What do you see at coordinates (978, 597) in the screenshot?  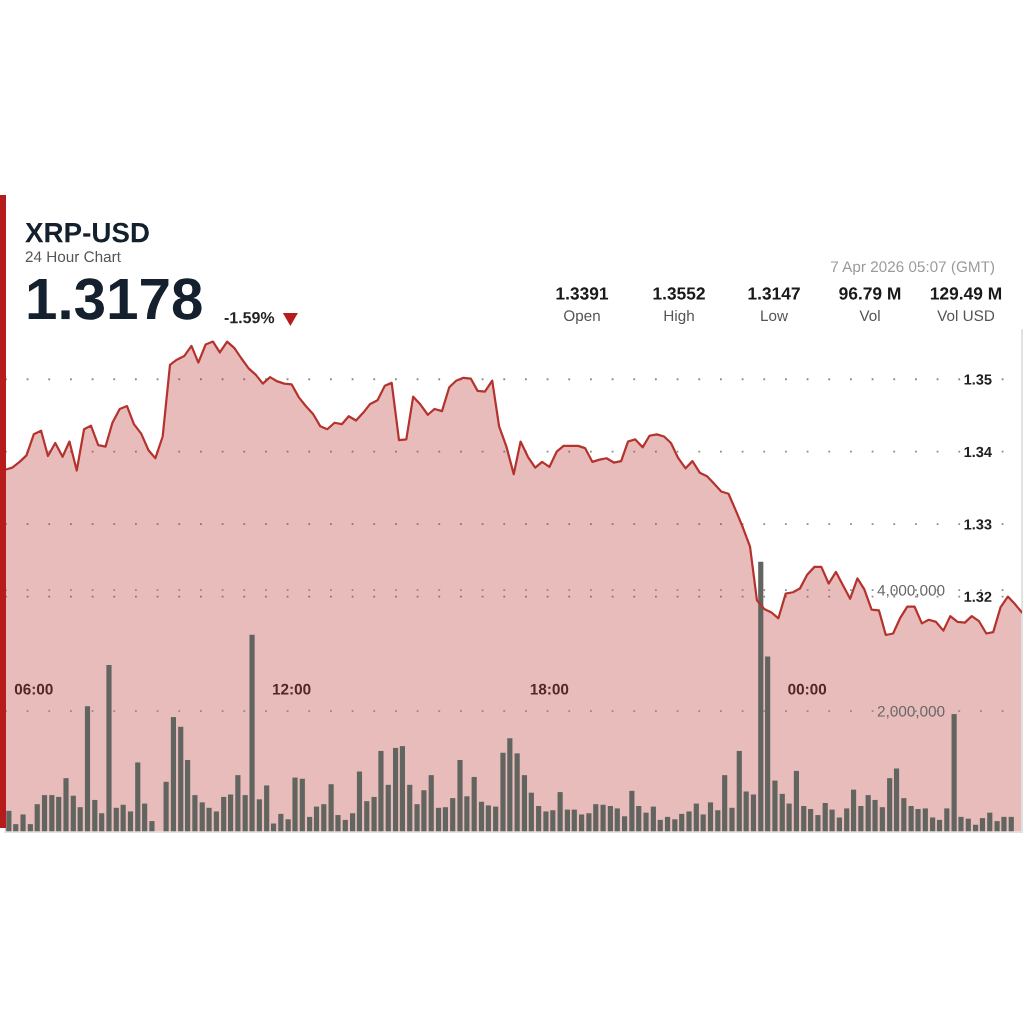 I see `y-tick-label: 1.32` at bounding box center [978, 597].